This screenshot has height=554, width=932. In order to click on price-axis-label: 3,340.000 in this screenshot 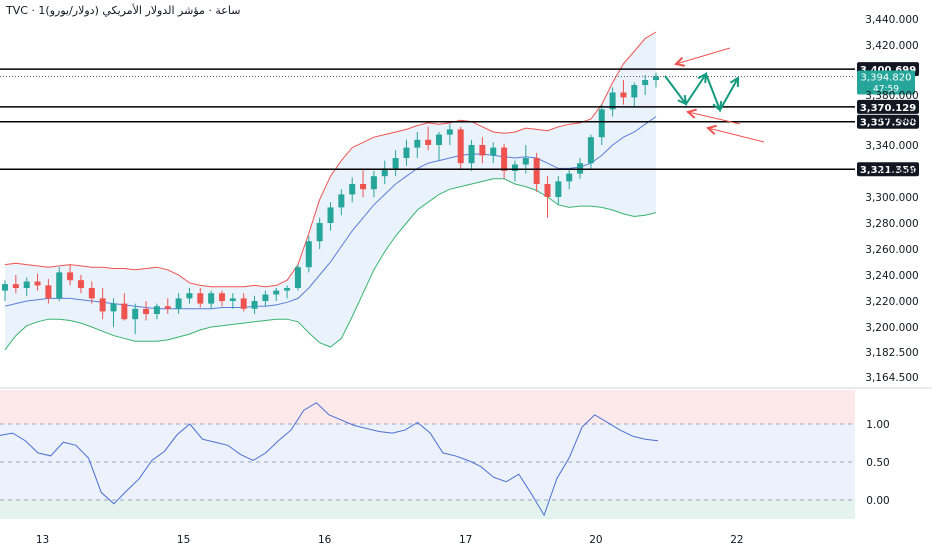, I will do `click(891, 146)`.